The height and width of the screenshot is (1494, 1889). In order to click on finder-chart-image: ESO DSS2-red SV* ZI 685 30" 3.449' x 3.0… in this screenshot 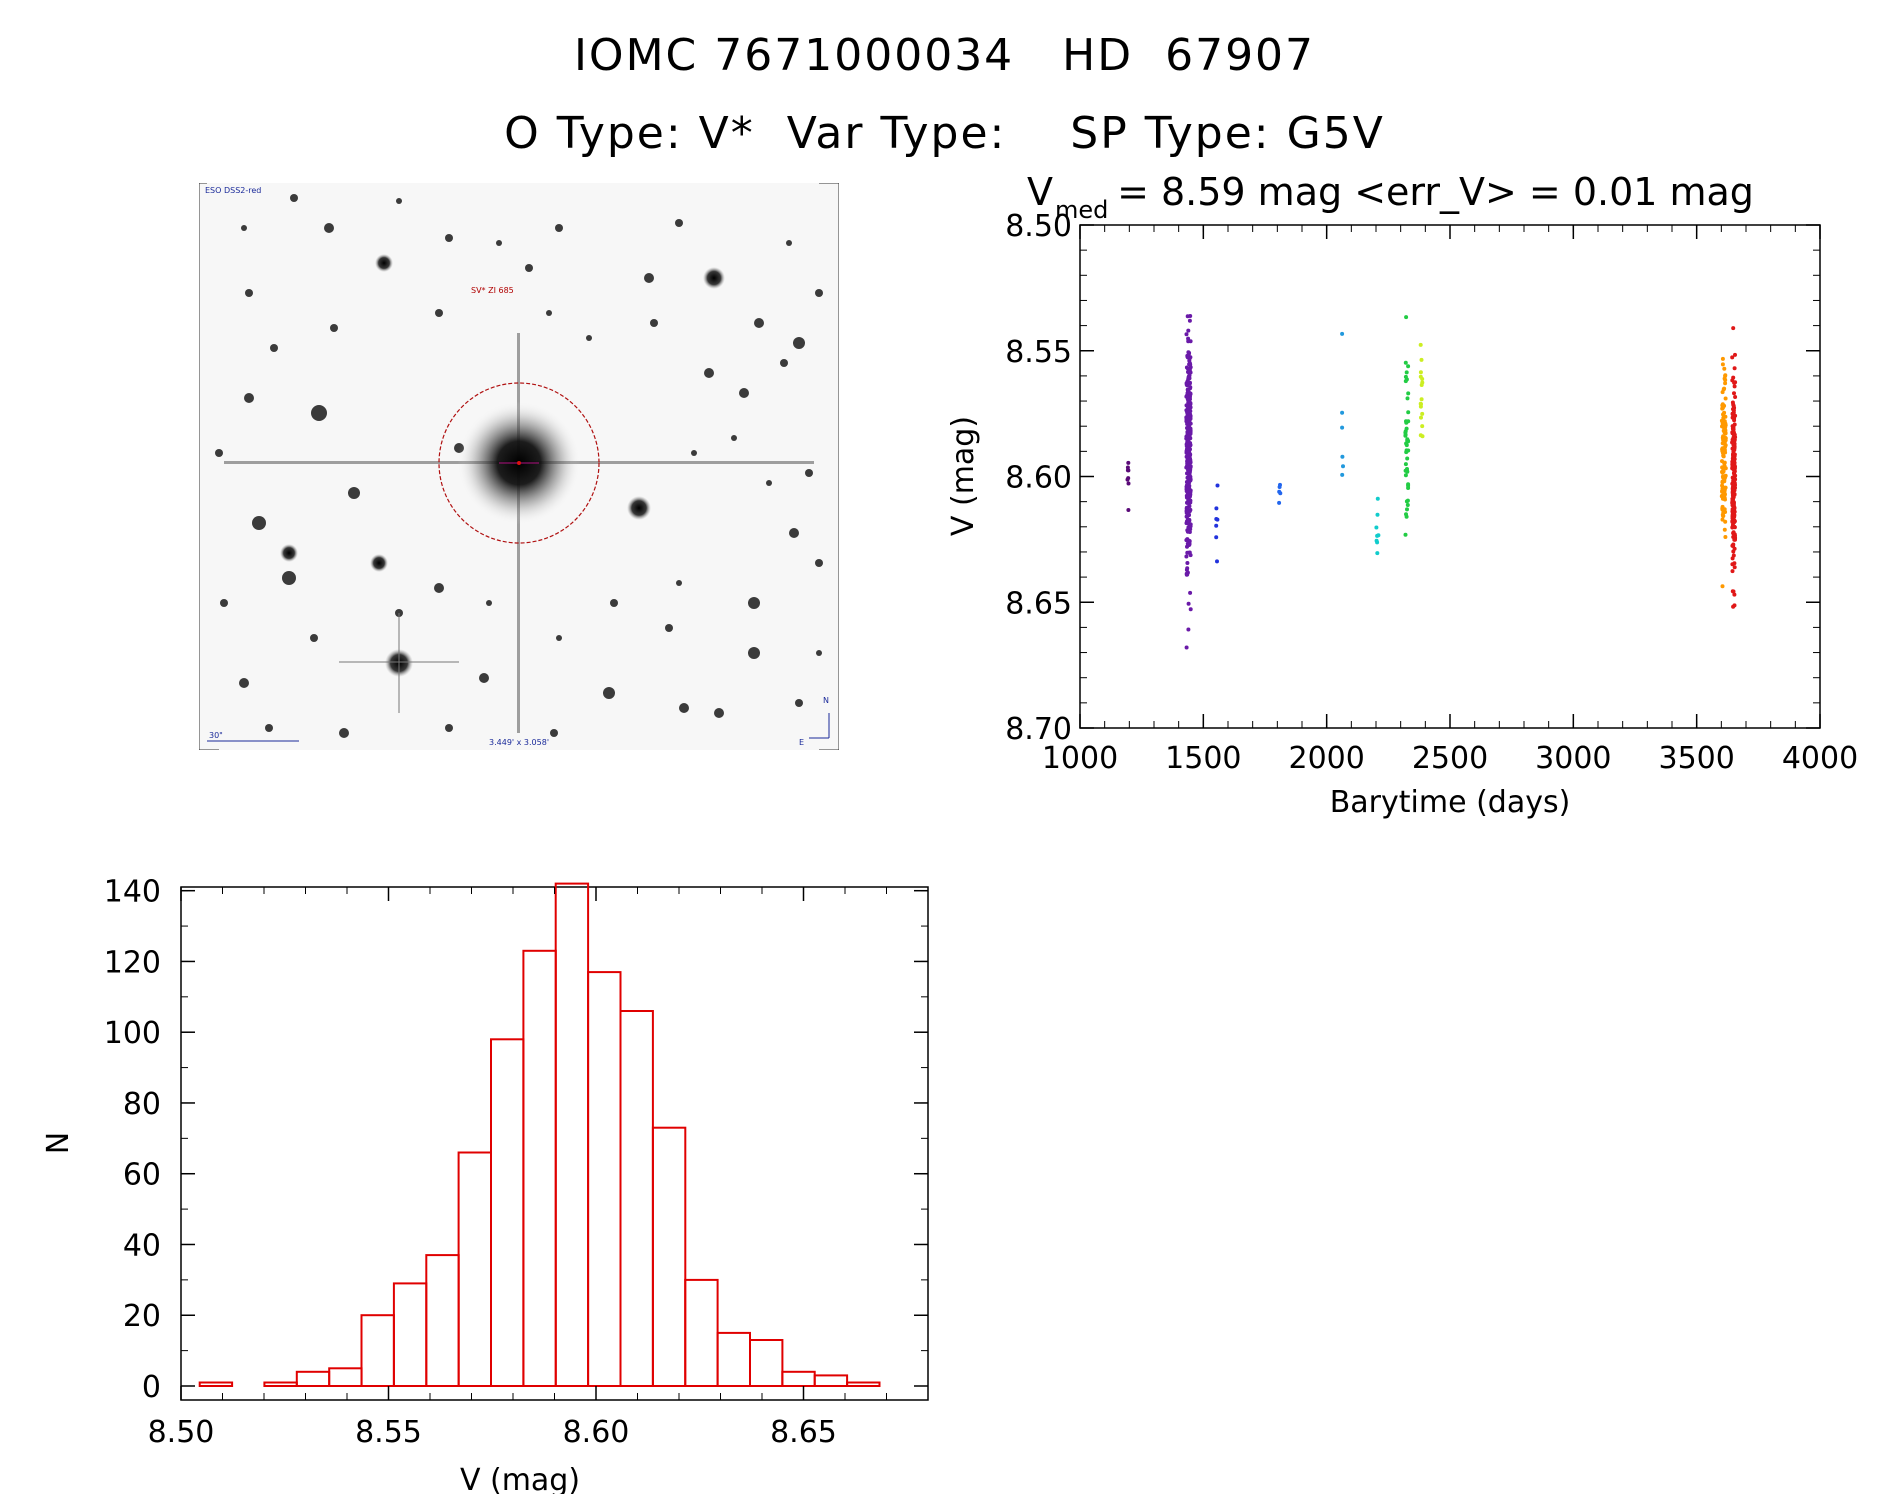, I will do `click(519, 466)`.